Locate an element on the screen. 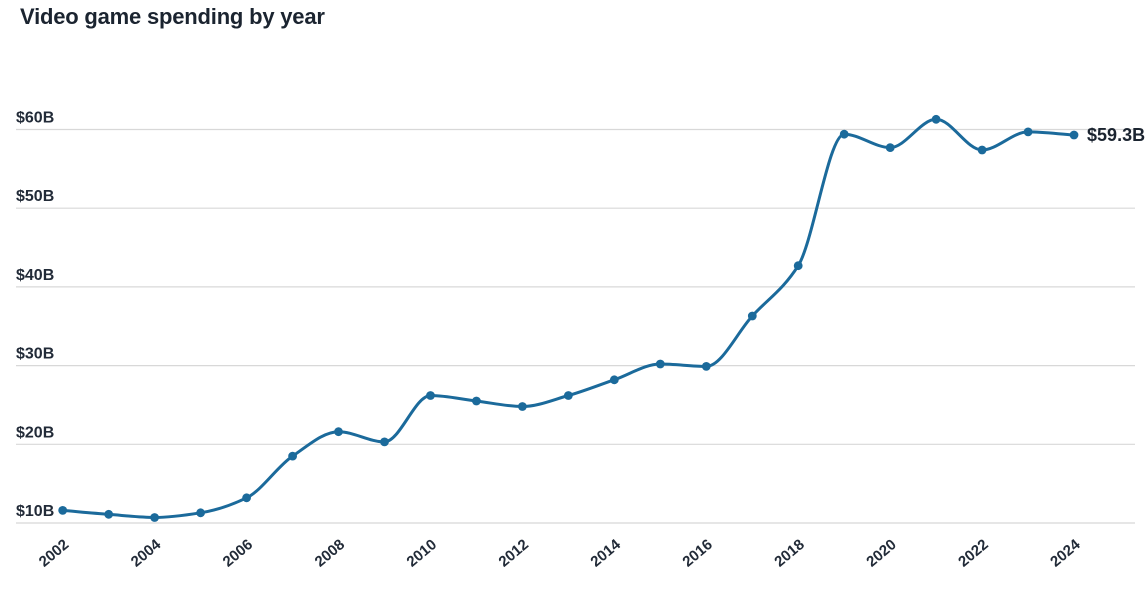 This screenshot has width=1148, height=597. x-tick-label: 2022 is located at coordinates (973, 553).